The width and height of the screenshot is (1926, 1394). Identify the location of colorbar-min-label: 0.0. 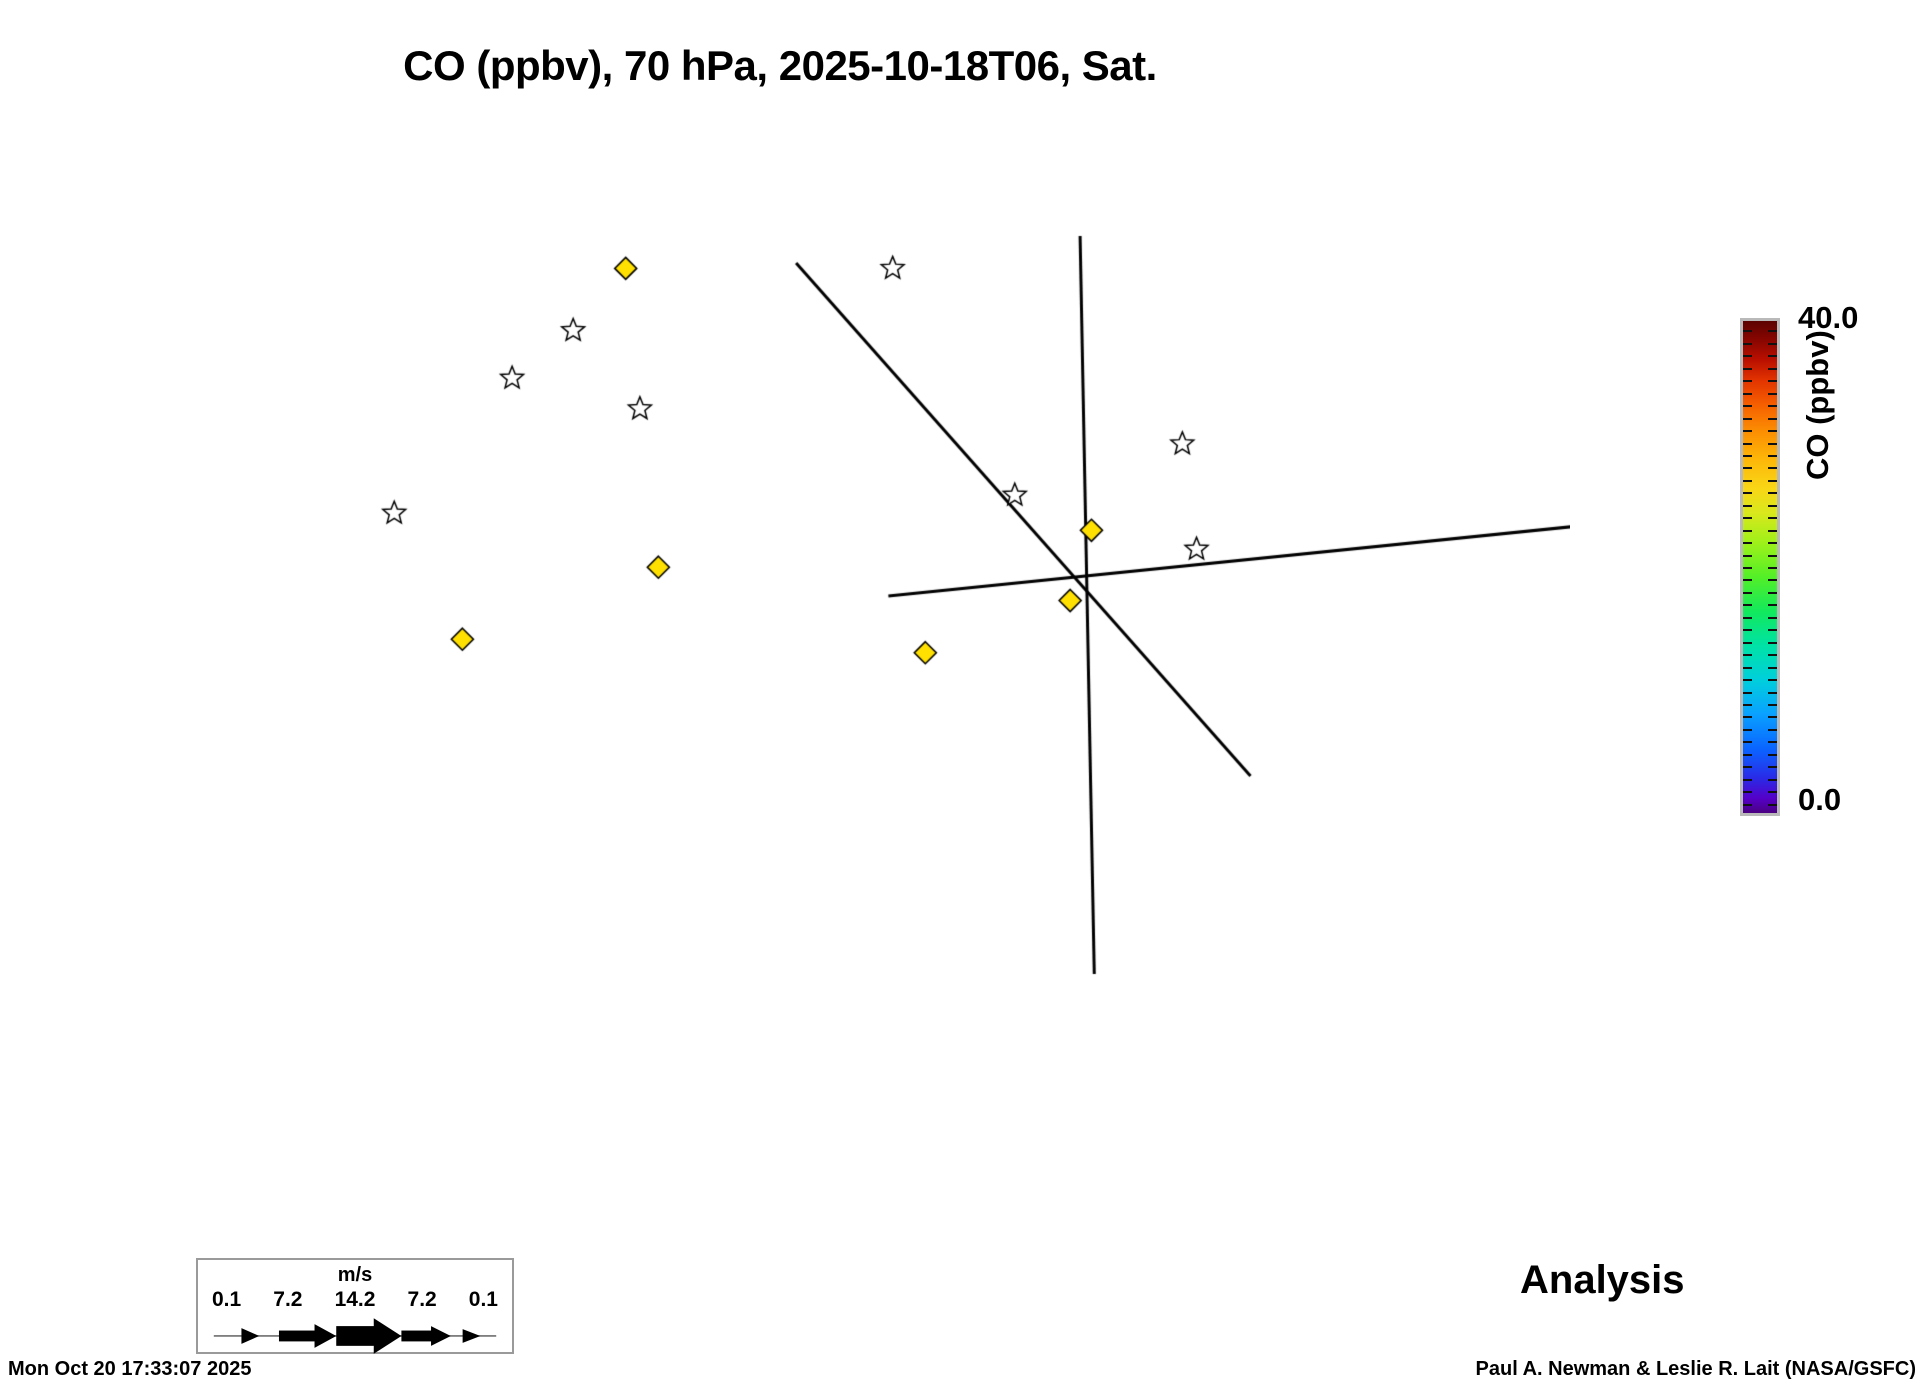
(1820, 799).